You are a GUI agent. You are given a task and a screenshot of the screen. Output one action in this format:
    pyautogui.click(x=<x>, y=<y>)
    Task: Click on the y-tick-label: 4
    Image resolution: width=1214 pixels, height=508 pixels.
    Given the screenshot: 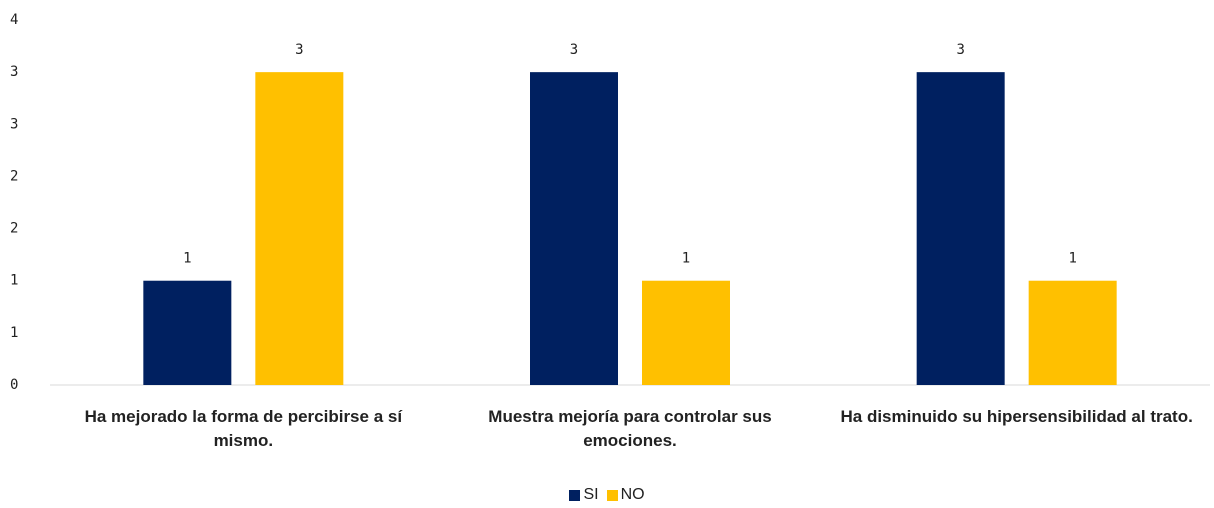 What is the action you would take?
    pyautogui.click(x=14, y=20)
    